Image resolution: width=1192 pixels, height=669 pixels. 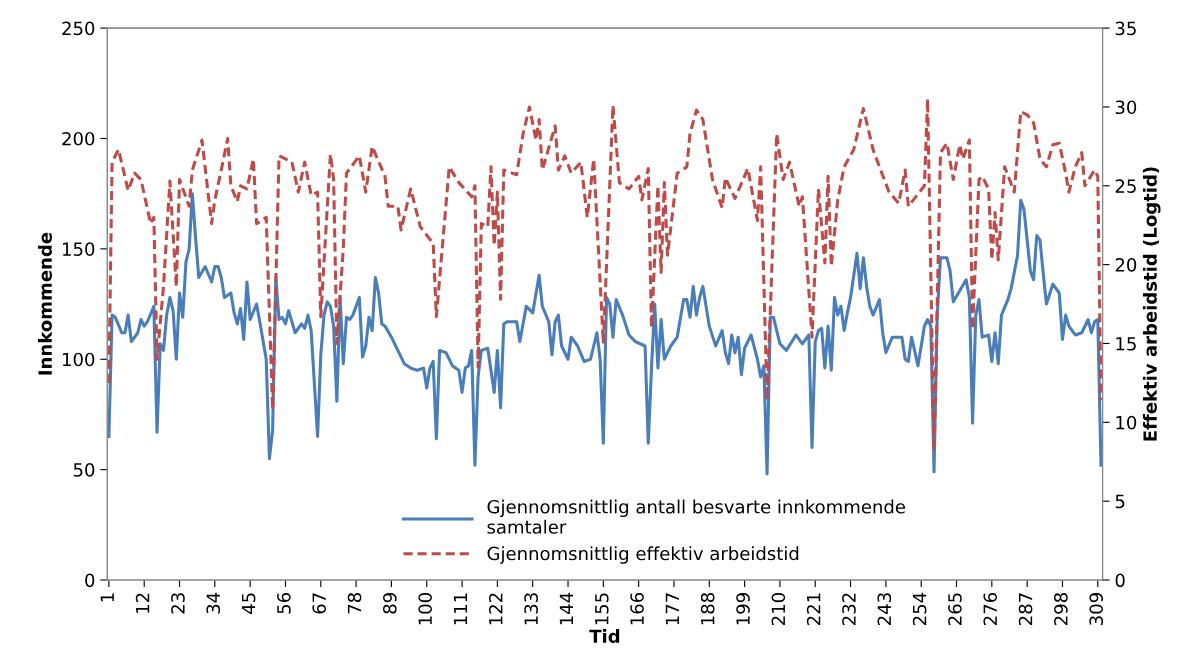 I want to click on x-axis-title: Tid, so click(x=604, y=636).